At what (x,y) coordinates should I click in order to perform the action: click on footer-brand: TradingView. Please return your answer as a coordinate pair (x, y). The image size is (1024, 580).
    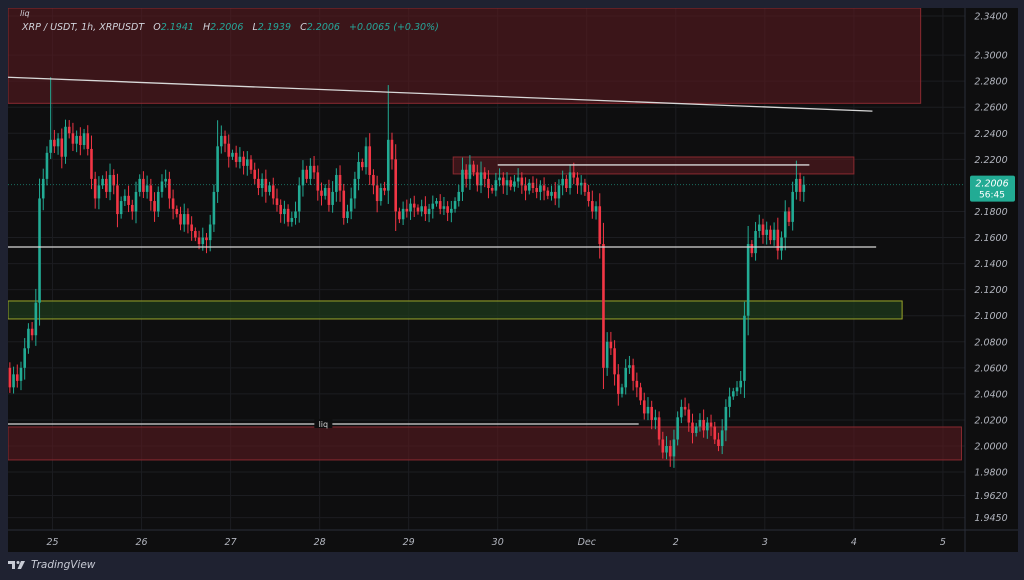
    Looking at the image, I should click on (51, 565).